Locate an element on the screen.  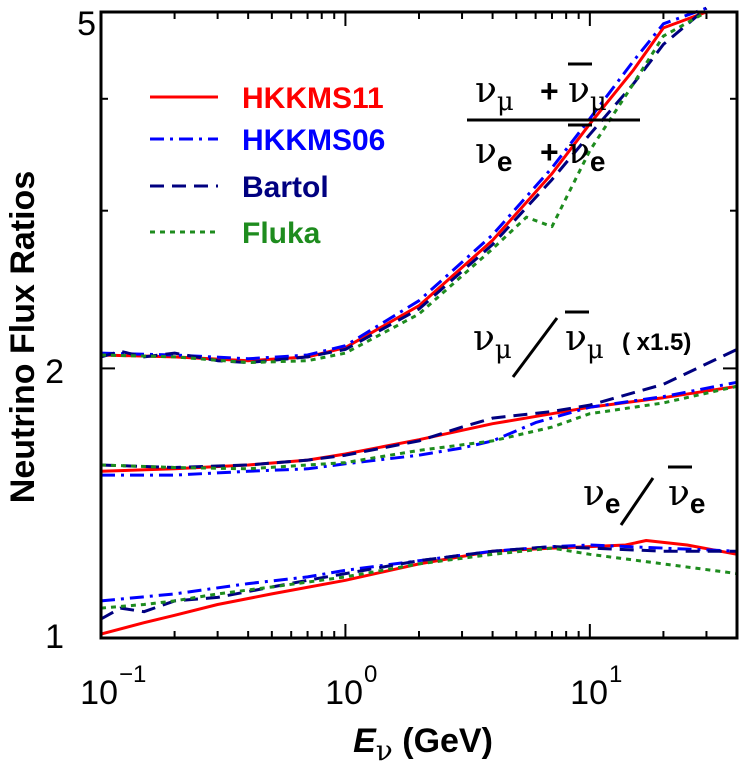
x-axis-title: Eν (GeV) is located at coordinates (423, 743).